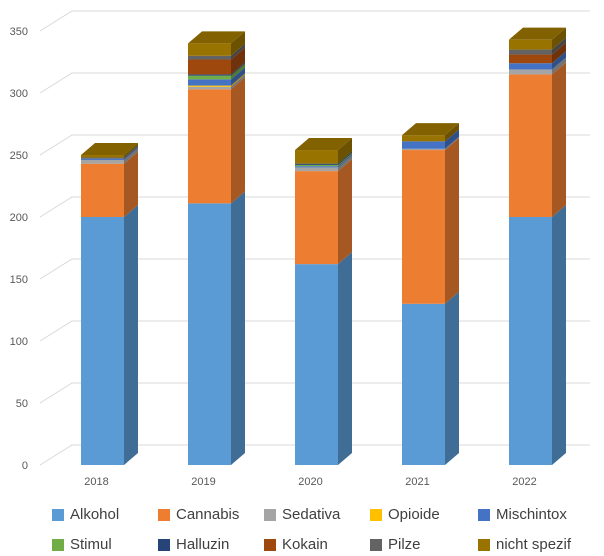 The image size is (604, 556). I want to click on legend-label: Pilze, so click(404, 544).